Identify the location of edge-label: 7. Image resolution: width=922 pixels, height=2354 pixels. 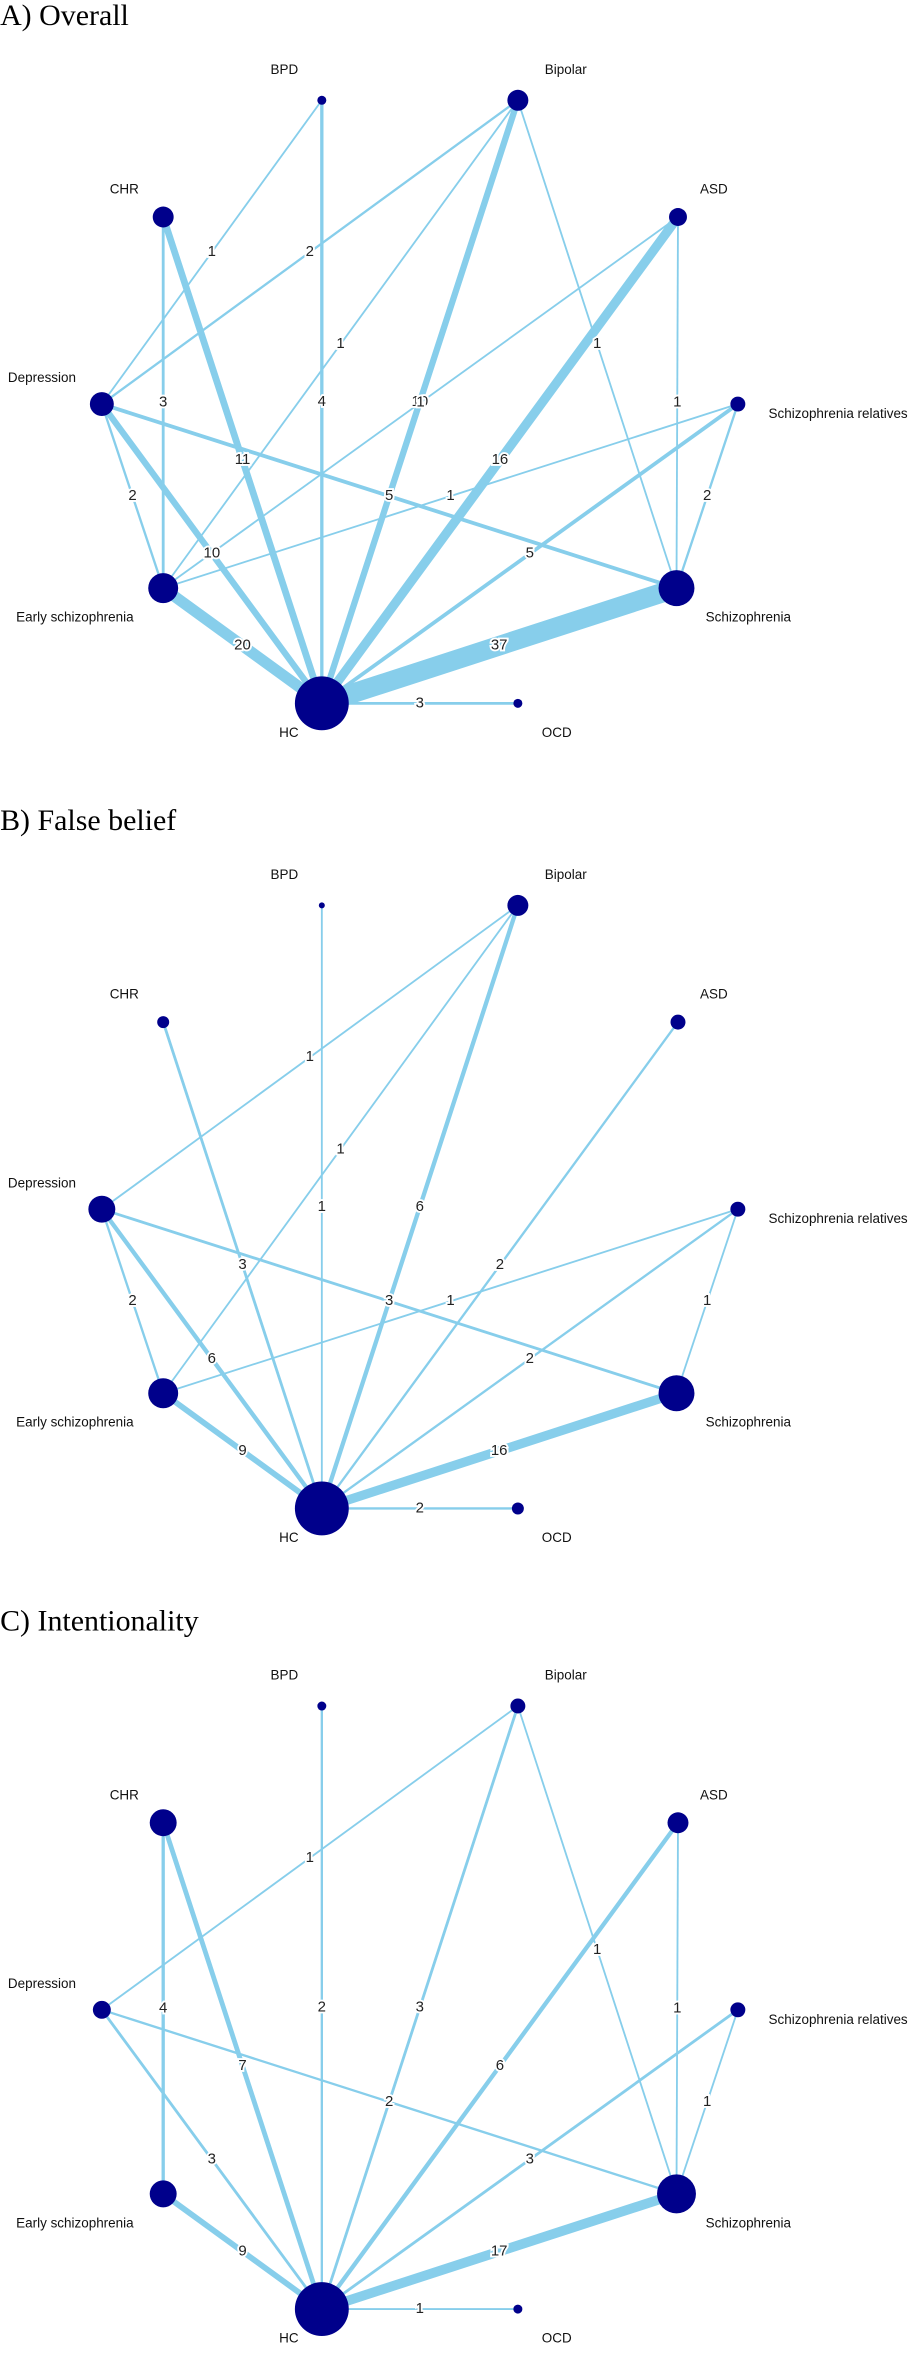
(242, 2065).